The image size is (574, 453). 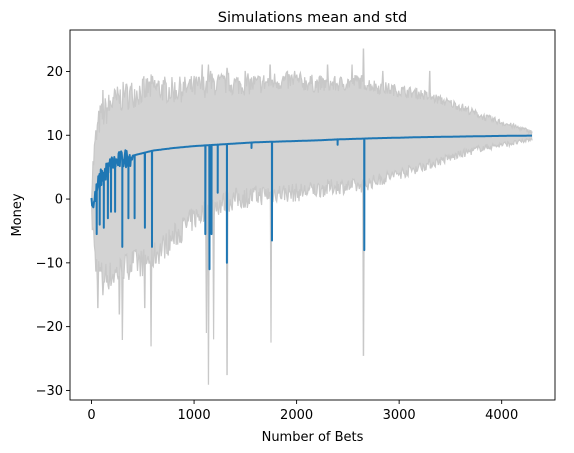 I want to click on x-axis: 0 1000 2000 3000 4000, so click(x=302, y=411).